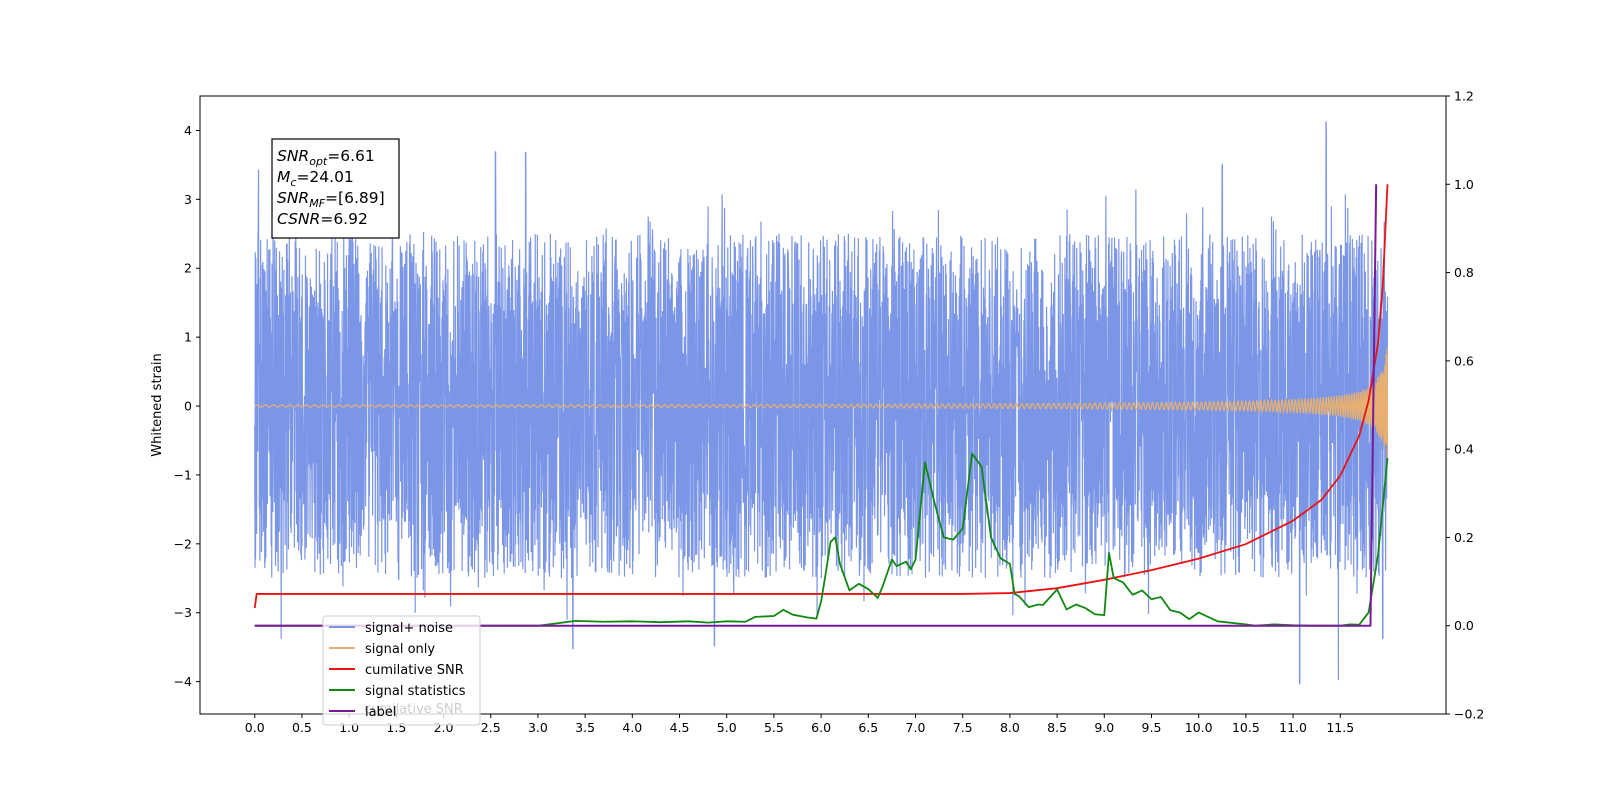 The image size is (1600, 800). I want to click on y2-tick-label: 1.2, so click(1464, 96).